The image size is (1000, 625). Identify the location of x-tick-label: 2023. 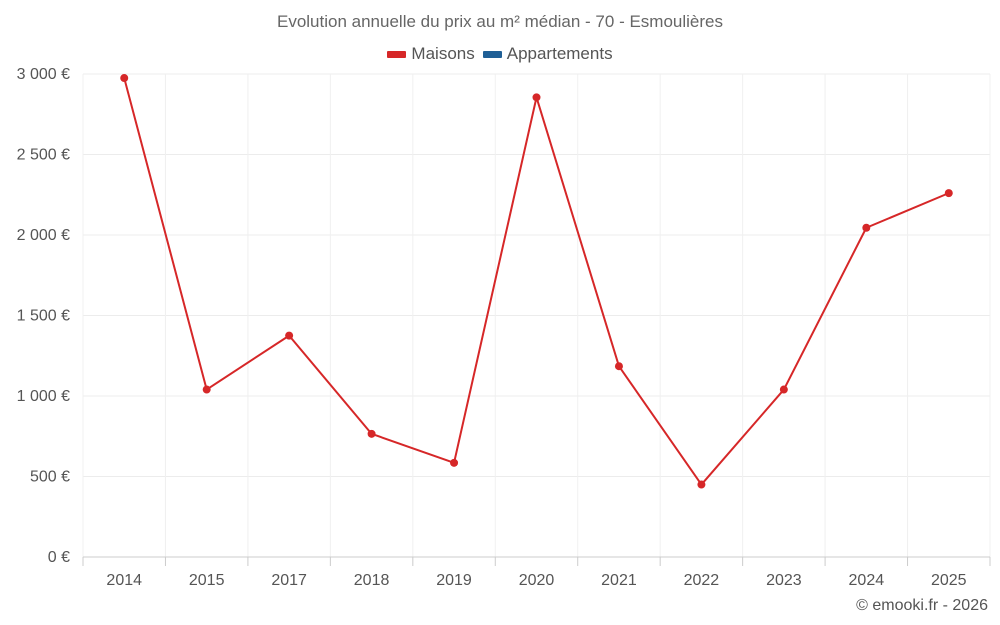
(784, 580).